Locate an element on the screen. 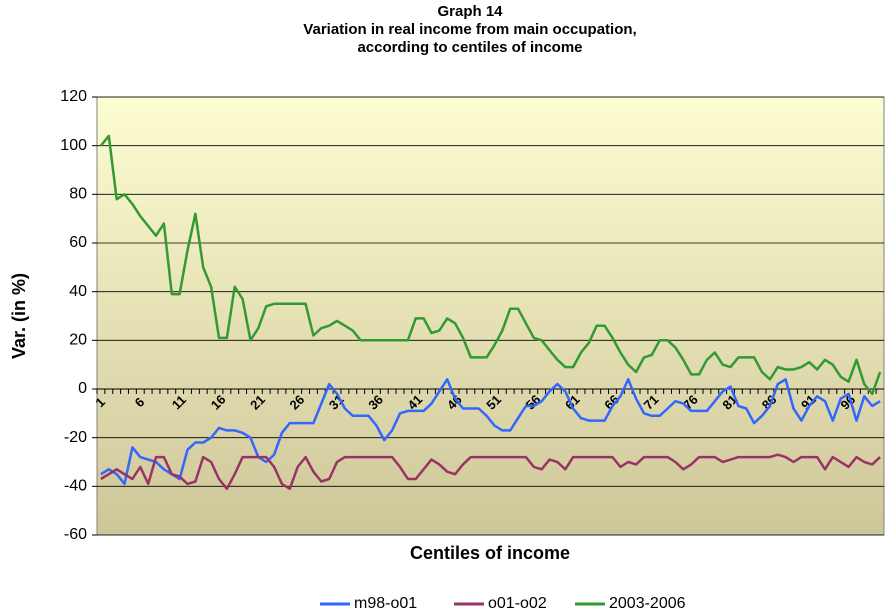  chart-title: according to centiles of income is located at coordinates (469, 47).